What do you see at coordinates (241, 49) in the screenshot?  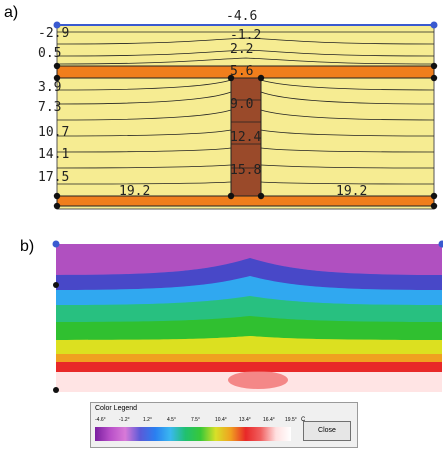 I see `isotherm-label: 2.2` at bounding box center [241, 49].